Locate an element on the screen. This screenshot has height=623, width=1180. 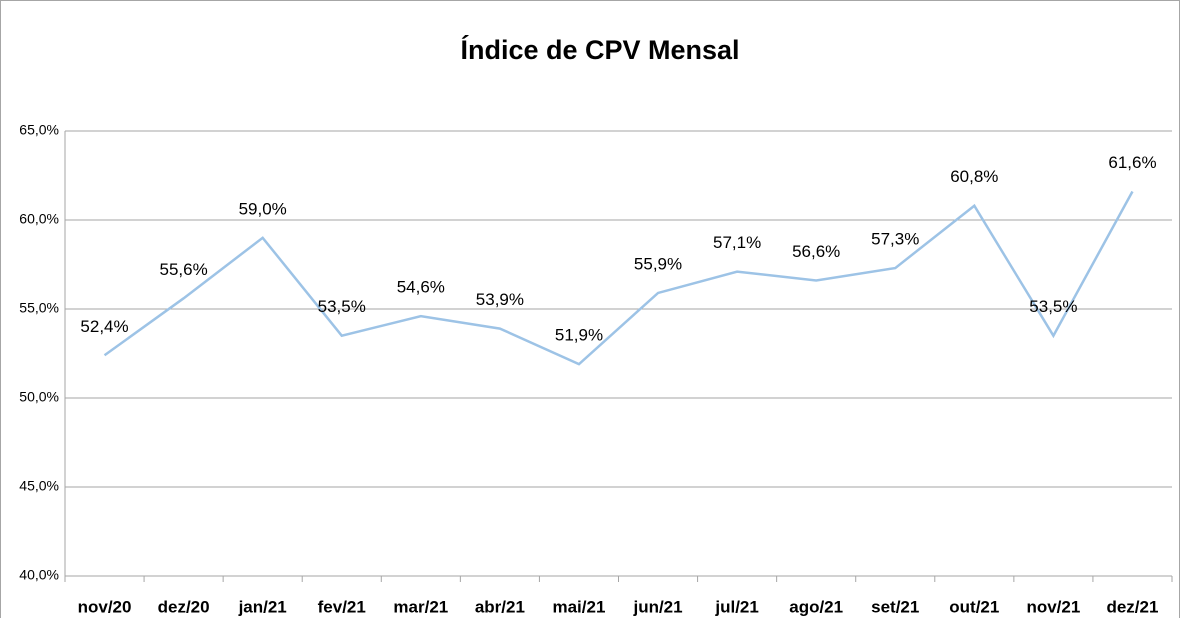
y-tick-label: 65,0% is located at coordinates (39, 130).